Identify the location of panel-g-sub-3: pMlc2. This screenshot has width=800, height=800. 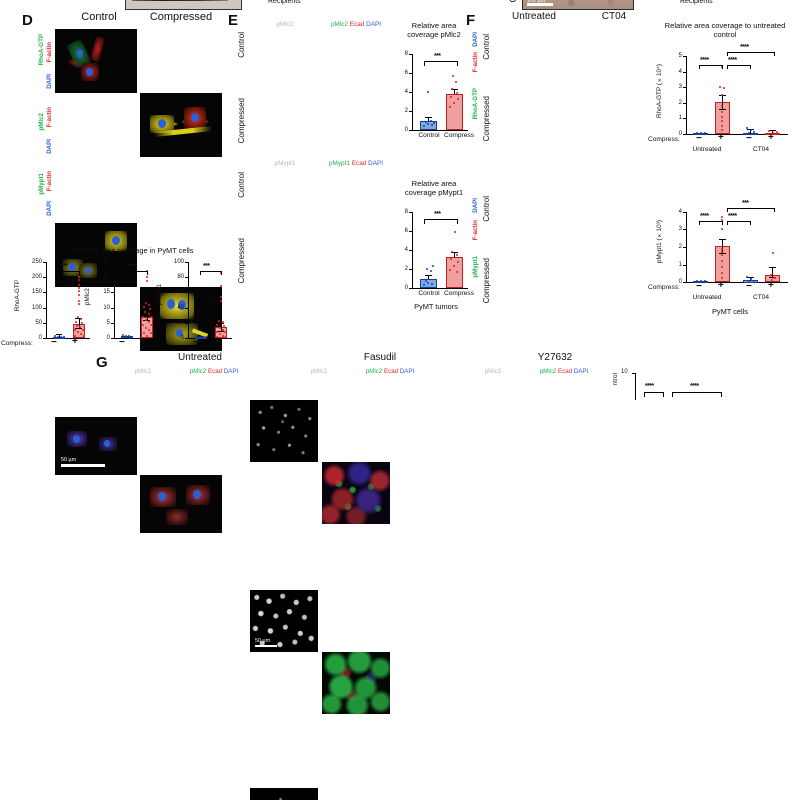
(319, 371).